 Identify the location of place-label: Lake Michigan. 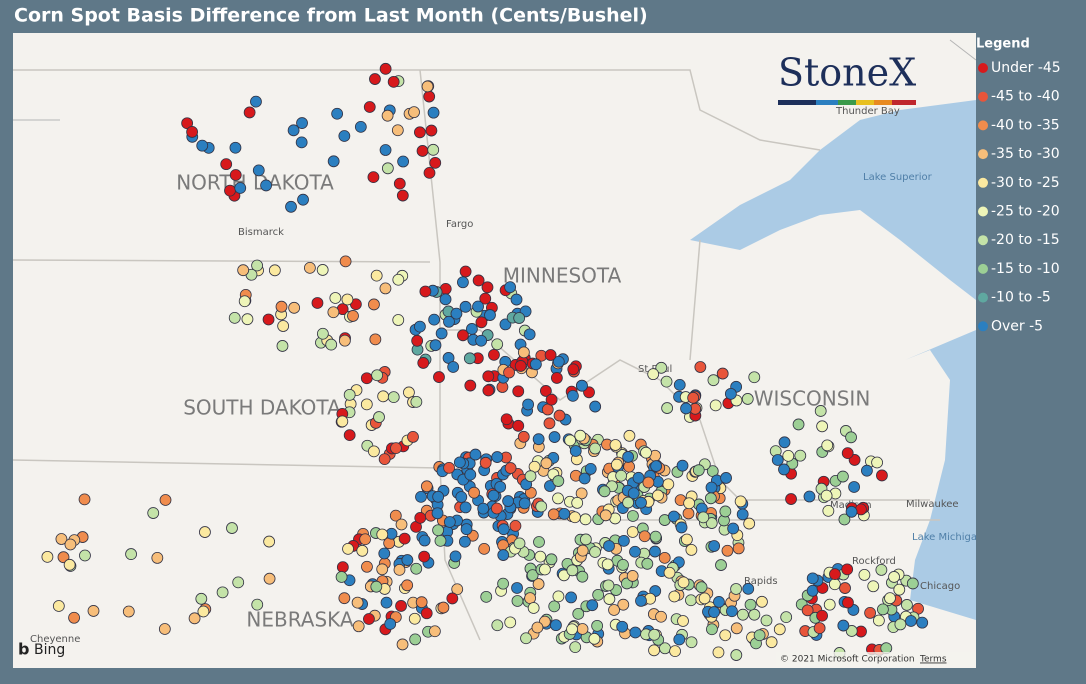
(947, 537).